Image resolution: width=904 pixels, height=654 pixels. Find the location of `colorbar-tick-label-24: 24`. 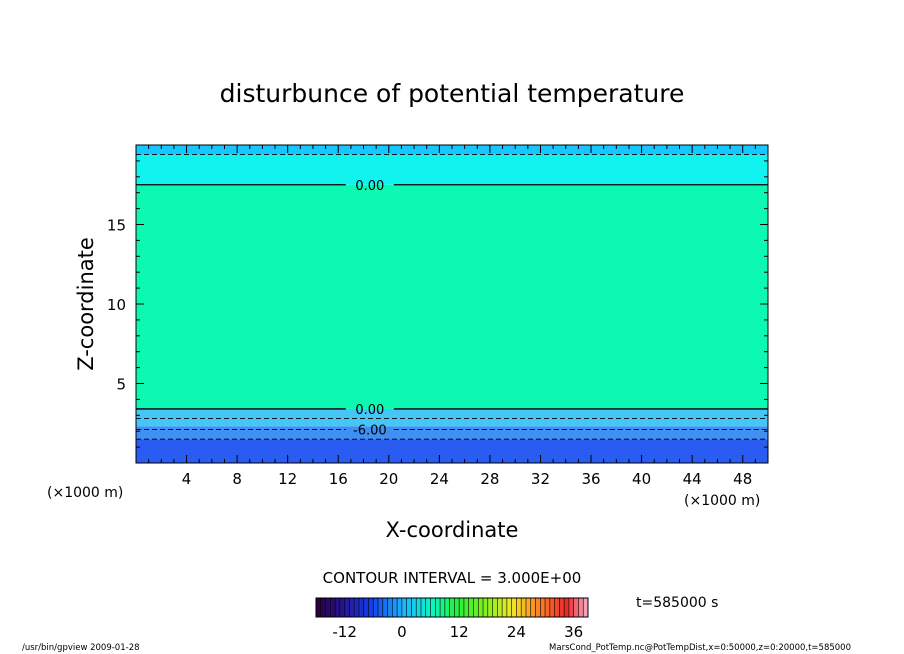

colorbar-tick-label-24: 24 is located at coordinates (516, 632).